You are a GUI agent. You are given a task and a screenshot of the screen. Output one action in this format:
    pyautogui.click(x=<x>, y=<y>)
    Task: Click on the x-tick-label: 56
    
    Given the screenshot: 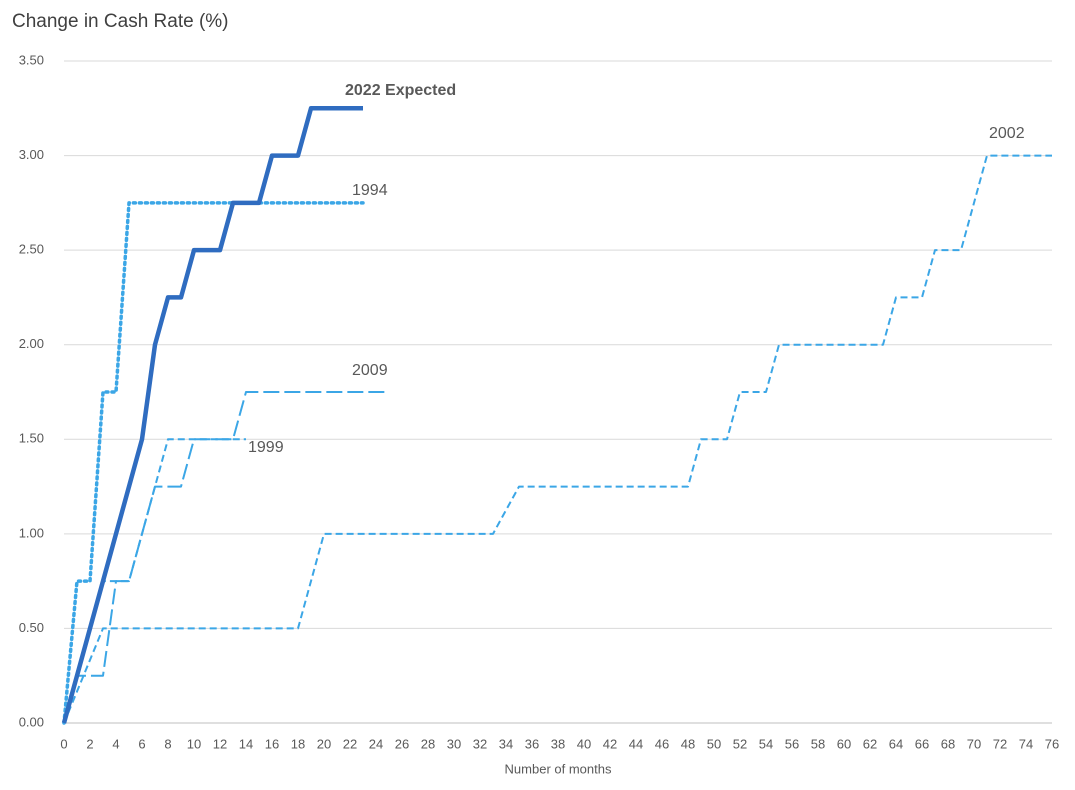 What is the action you would take?
    pyautogui.click(x=792, y=743)
    